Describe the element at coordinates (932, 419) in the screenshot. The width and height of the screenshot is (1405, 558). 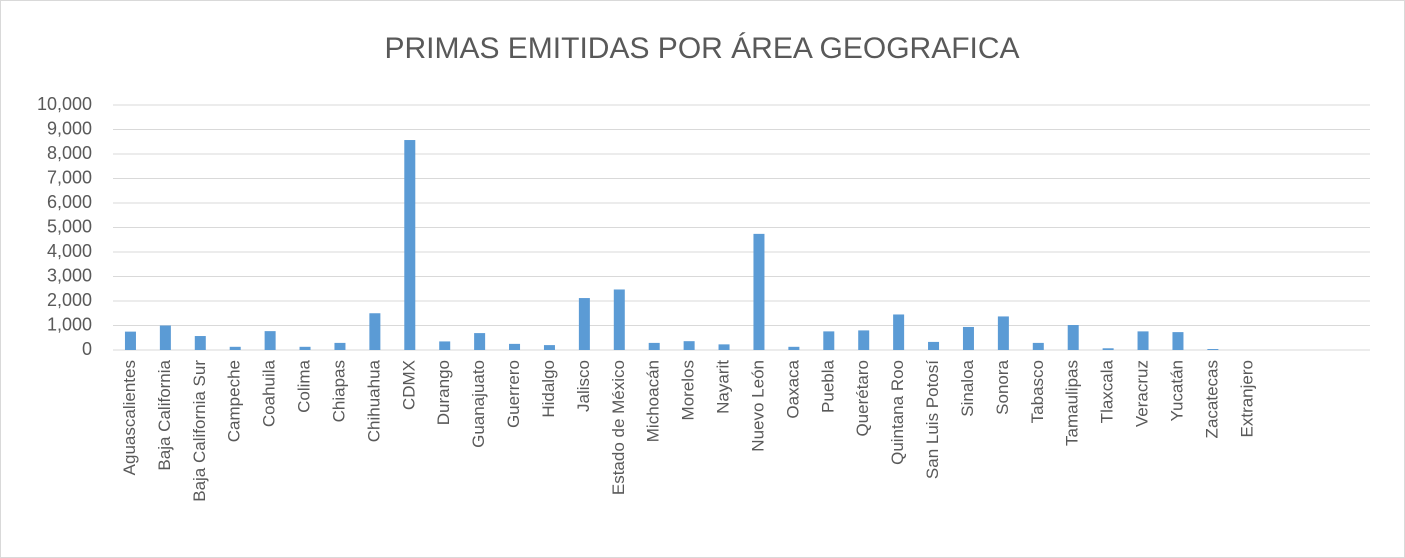
I see `x-tick-label: San Luis Potosí` at that location.